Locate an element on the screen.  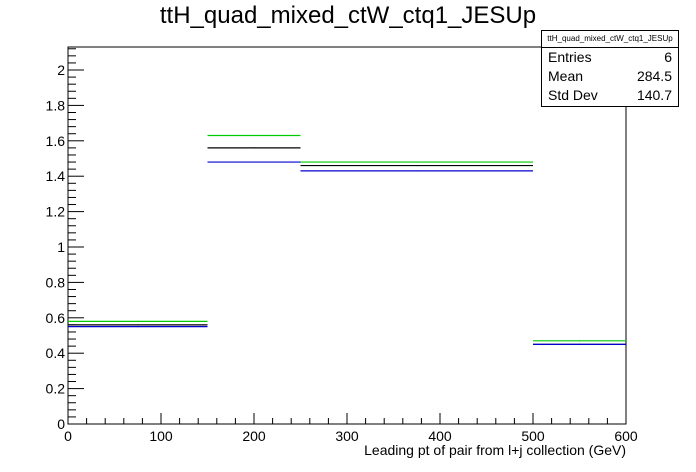
x-tick-label: 500 is located at coordinates (533, 436).